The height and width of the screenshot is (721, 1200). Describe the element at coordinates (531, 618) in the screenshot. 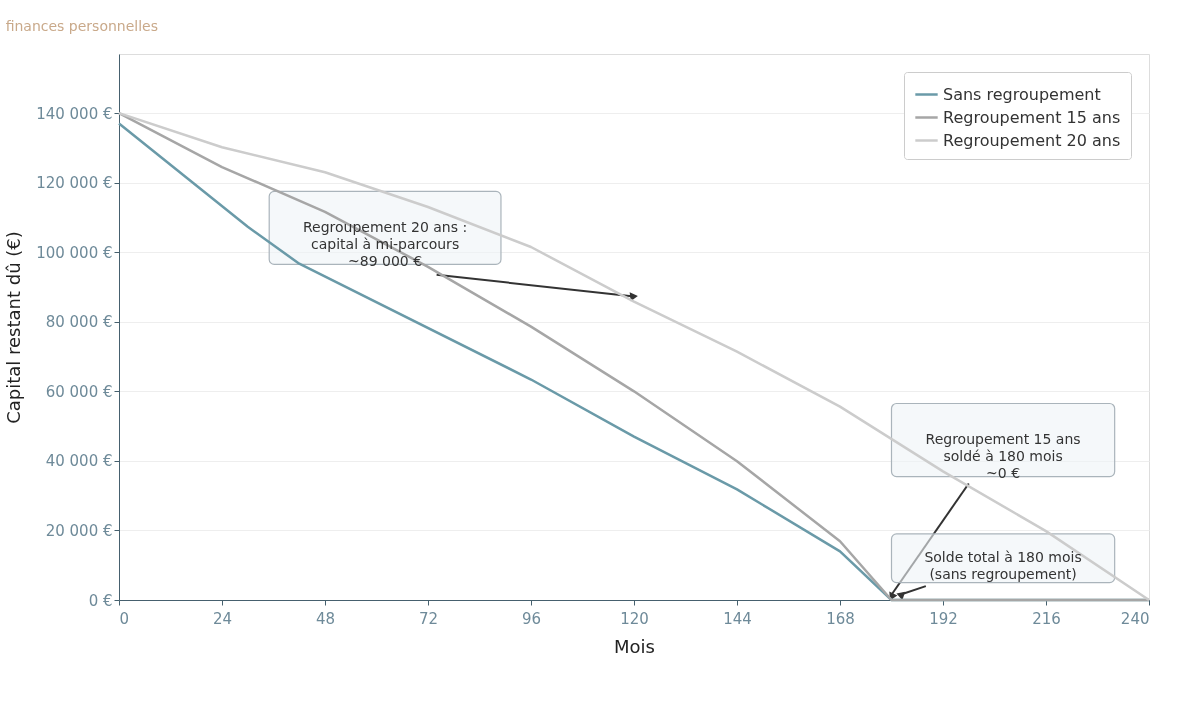

I see `x-tick-label: 96` at that location.